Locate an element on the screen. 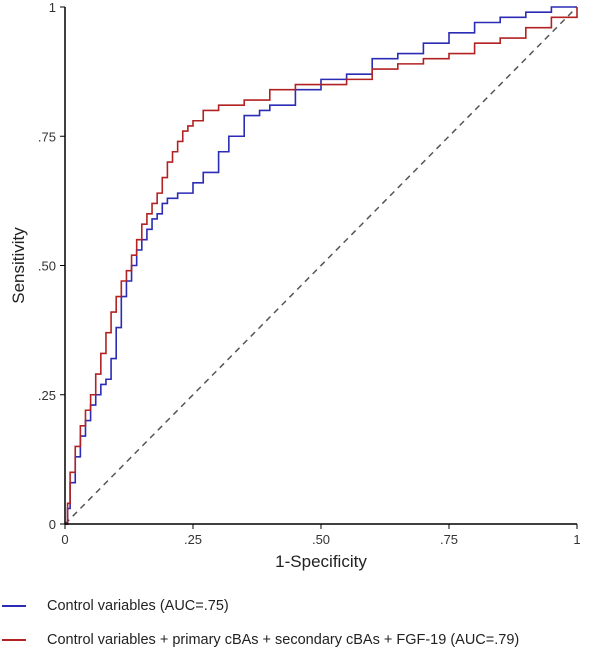 The height and width of the screenshot is (651, 601). y-tick-label: .50 is located at coordinates (47, 266).